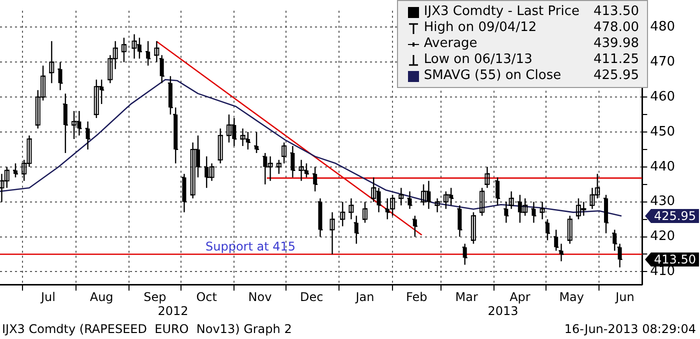 The height and width of the screenshot is (339, 700). What do you see at coordinates (531, 27) in the screenshot?
I see `text: High on 09/04/12 478.00` at bounding box center [531, 27].